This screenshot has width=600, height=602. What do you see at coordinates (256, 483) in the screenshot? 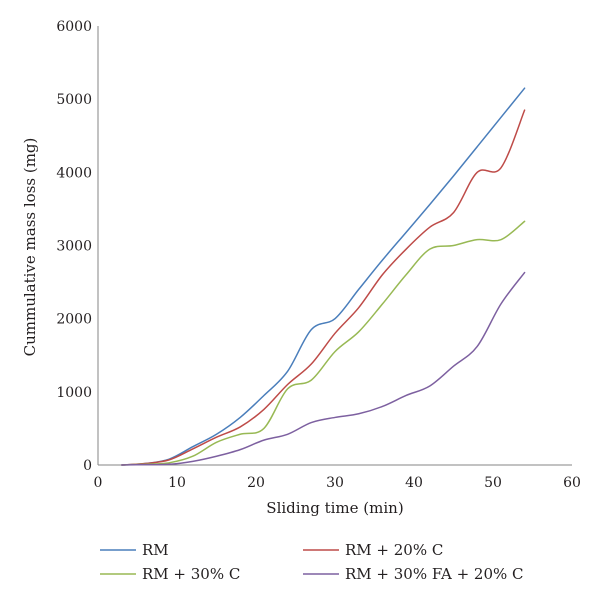
I see `x-tick-label: 20` at bounding box center [256, 483].